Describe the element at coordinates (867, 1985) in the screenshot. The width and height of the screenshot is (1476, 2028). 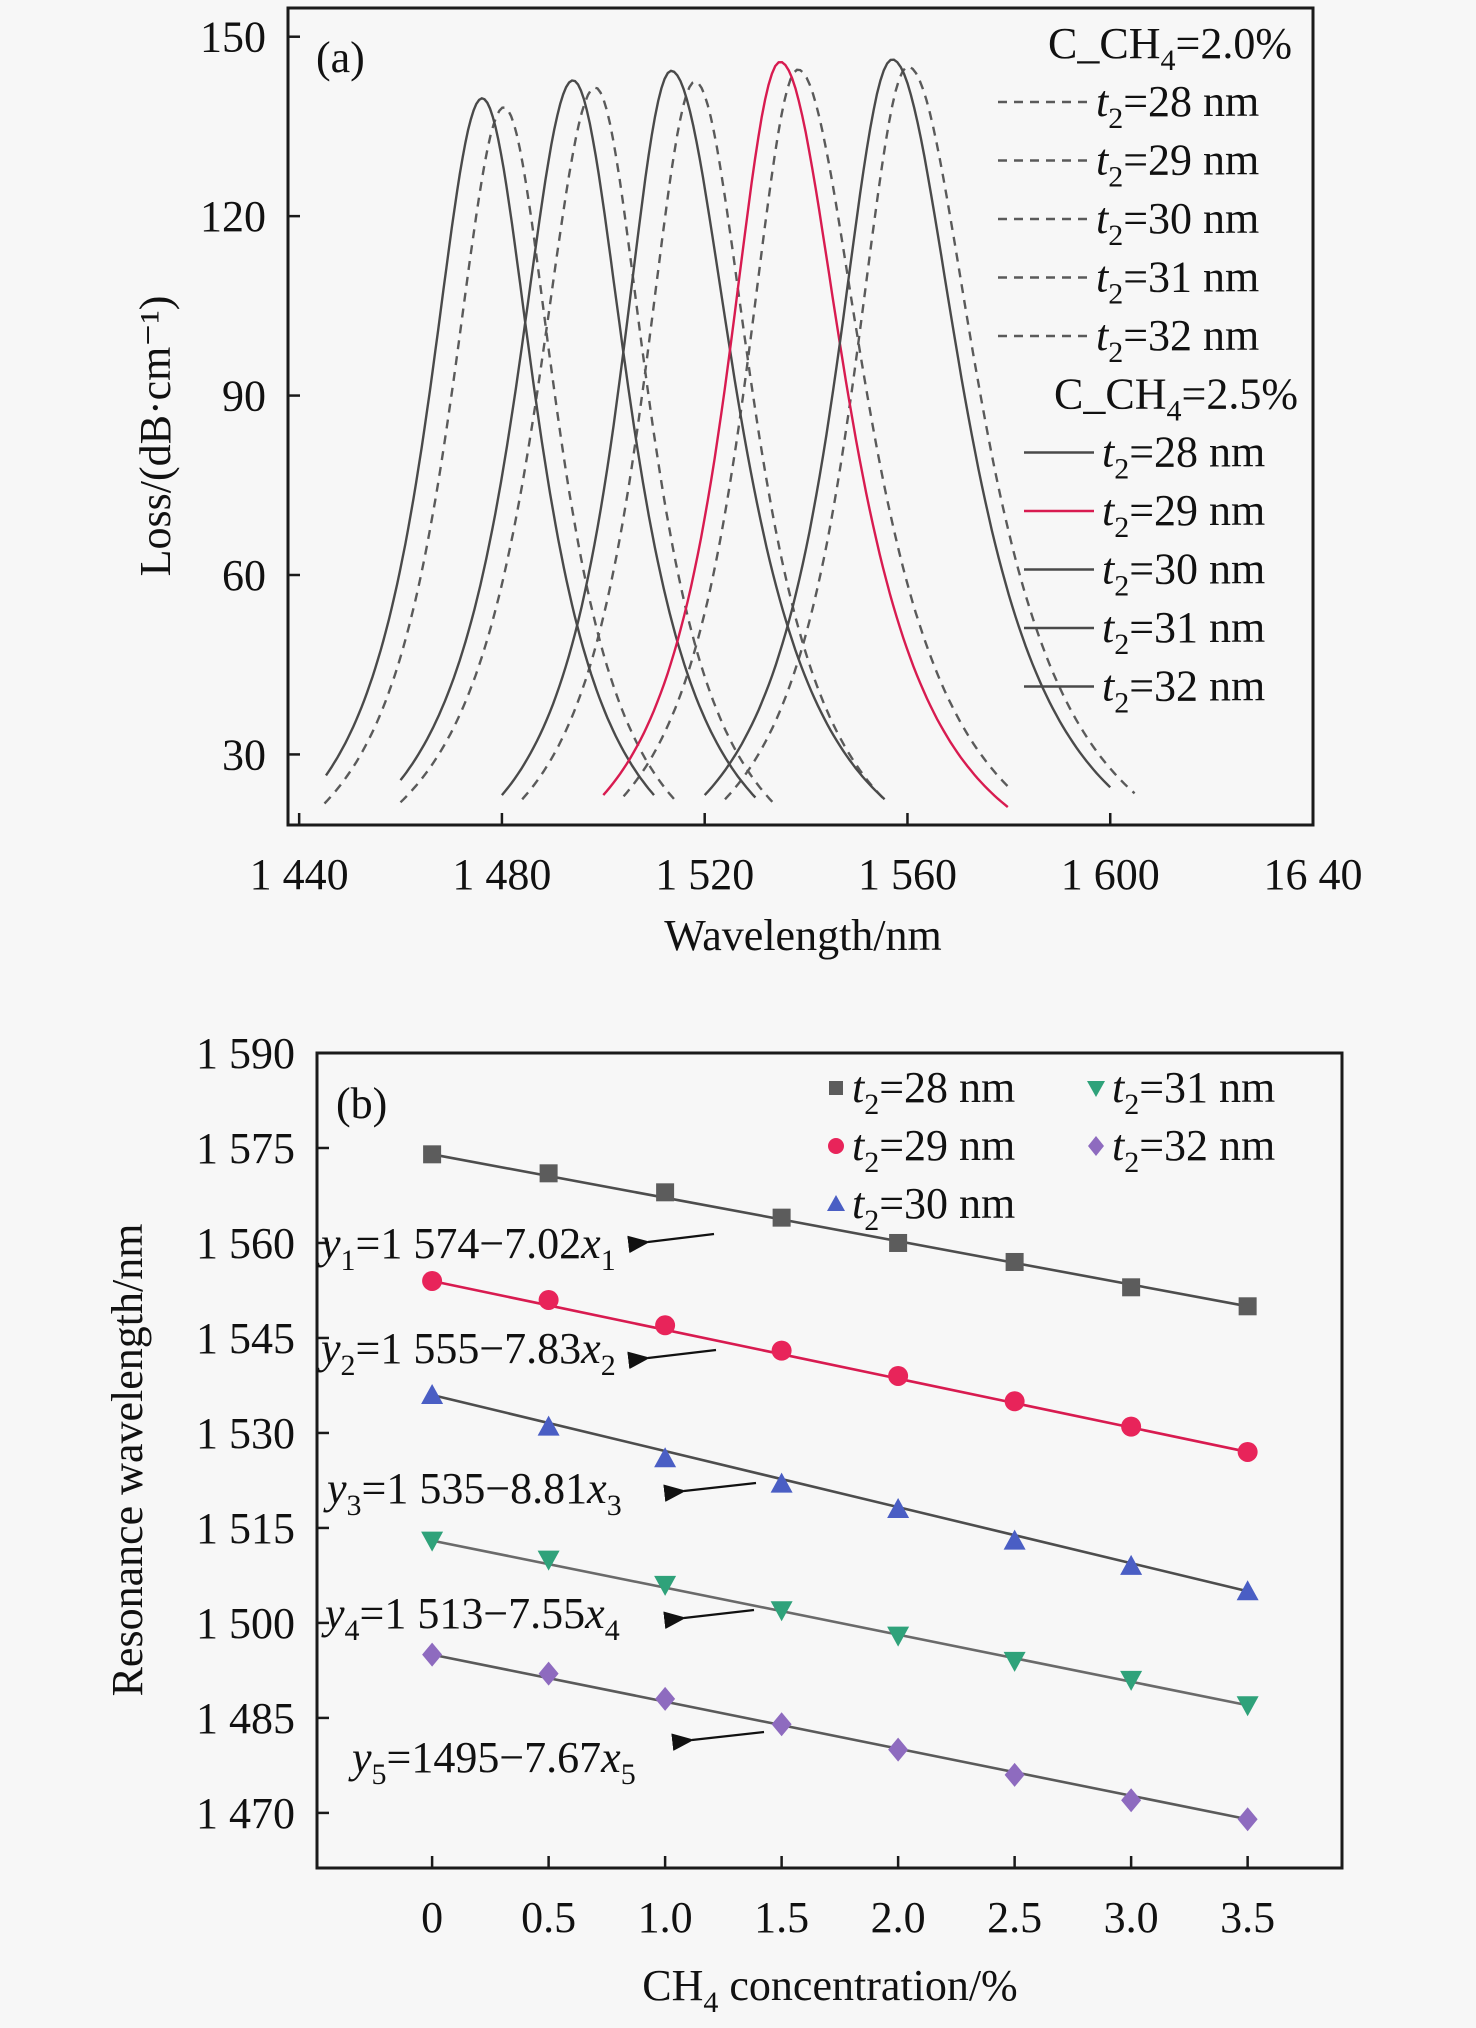
I see `panel-b-x-axis-title-tail: concentration/%` at that location.